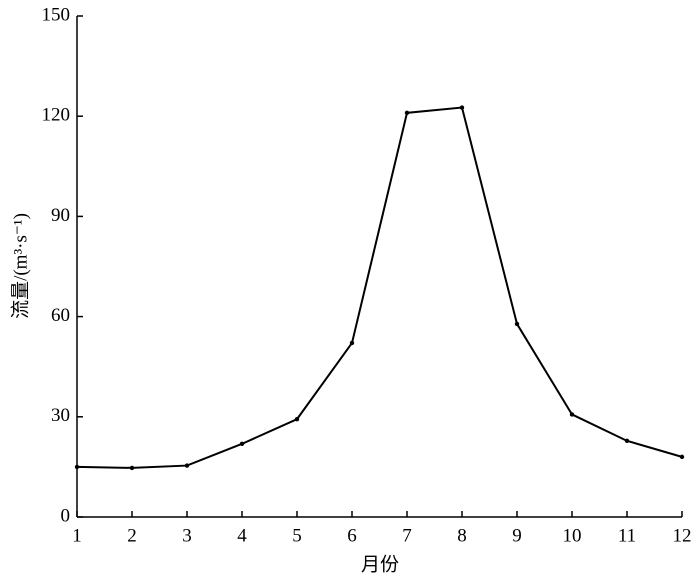 This screenshot has width=700, height=586. I want to click on y-tick-label: 30, so click(60, 415).